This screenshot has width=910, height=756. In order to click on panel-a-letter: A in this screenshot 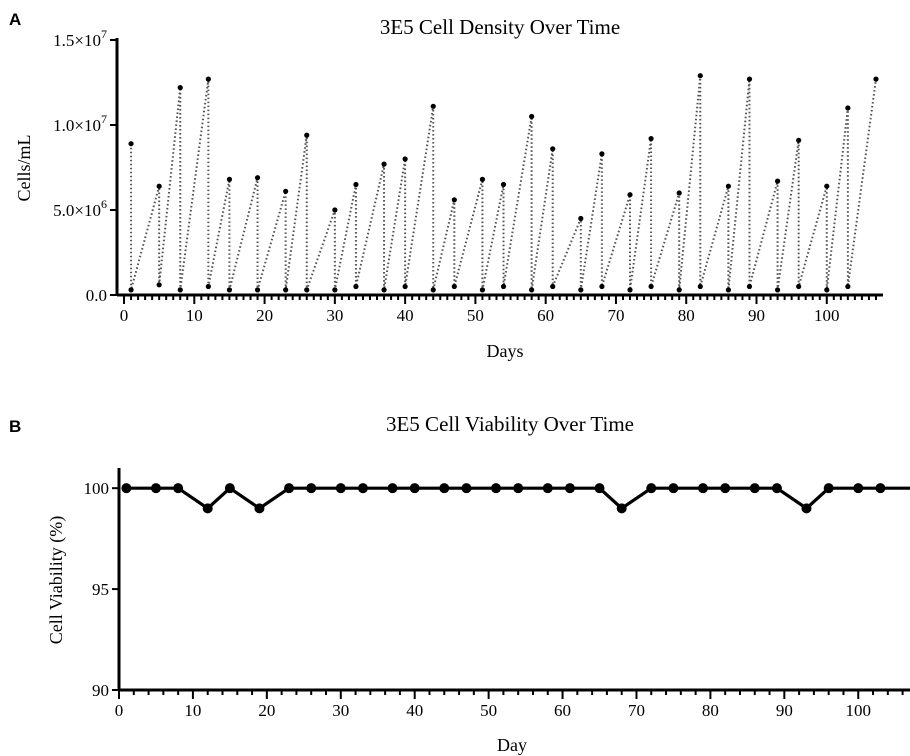, I will do `click(15, 19)`.